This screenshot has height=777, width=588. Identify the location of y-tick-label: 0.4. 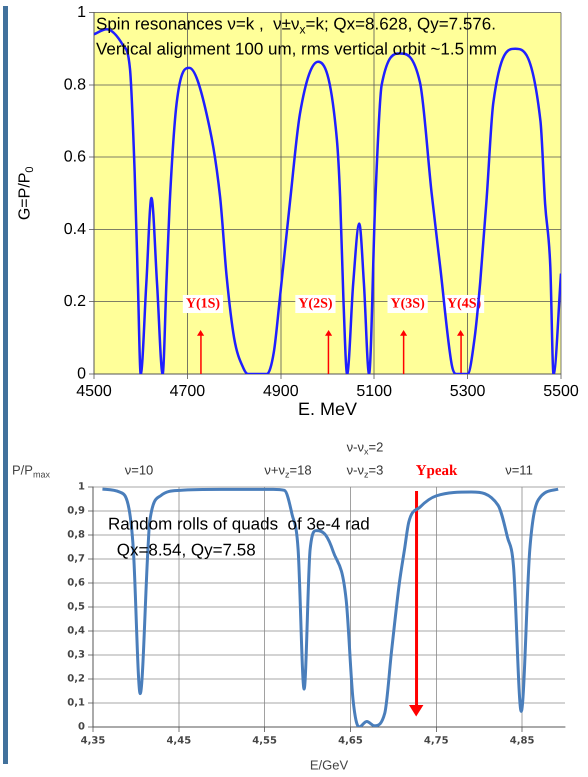
(75, 229).